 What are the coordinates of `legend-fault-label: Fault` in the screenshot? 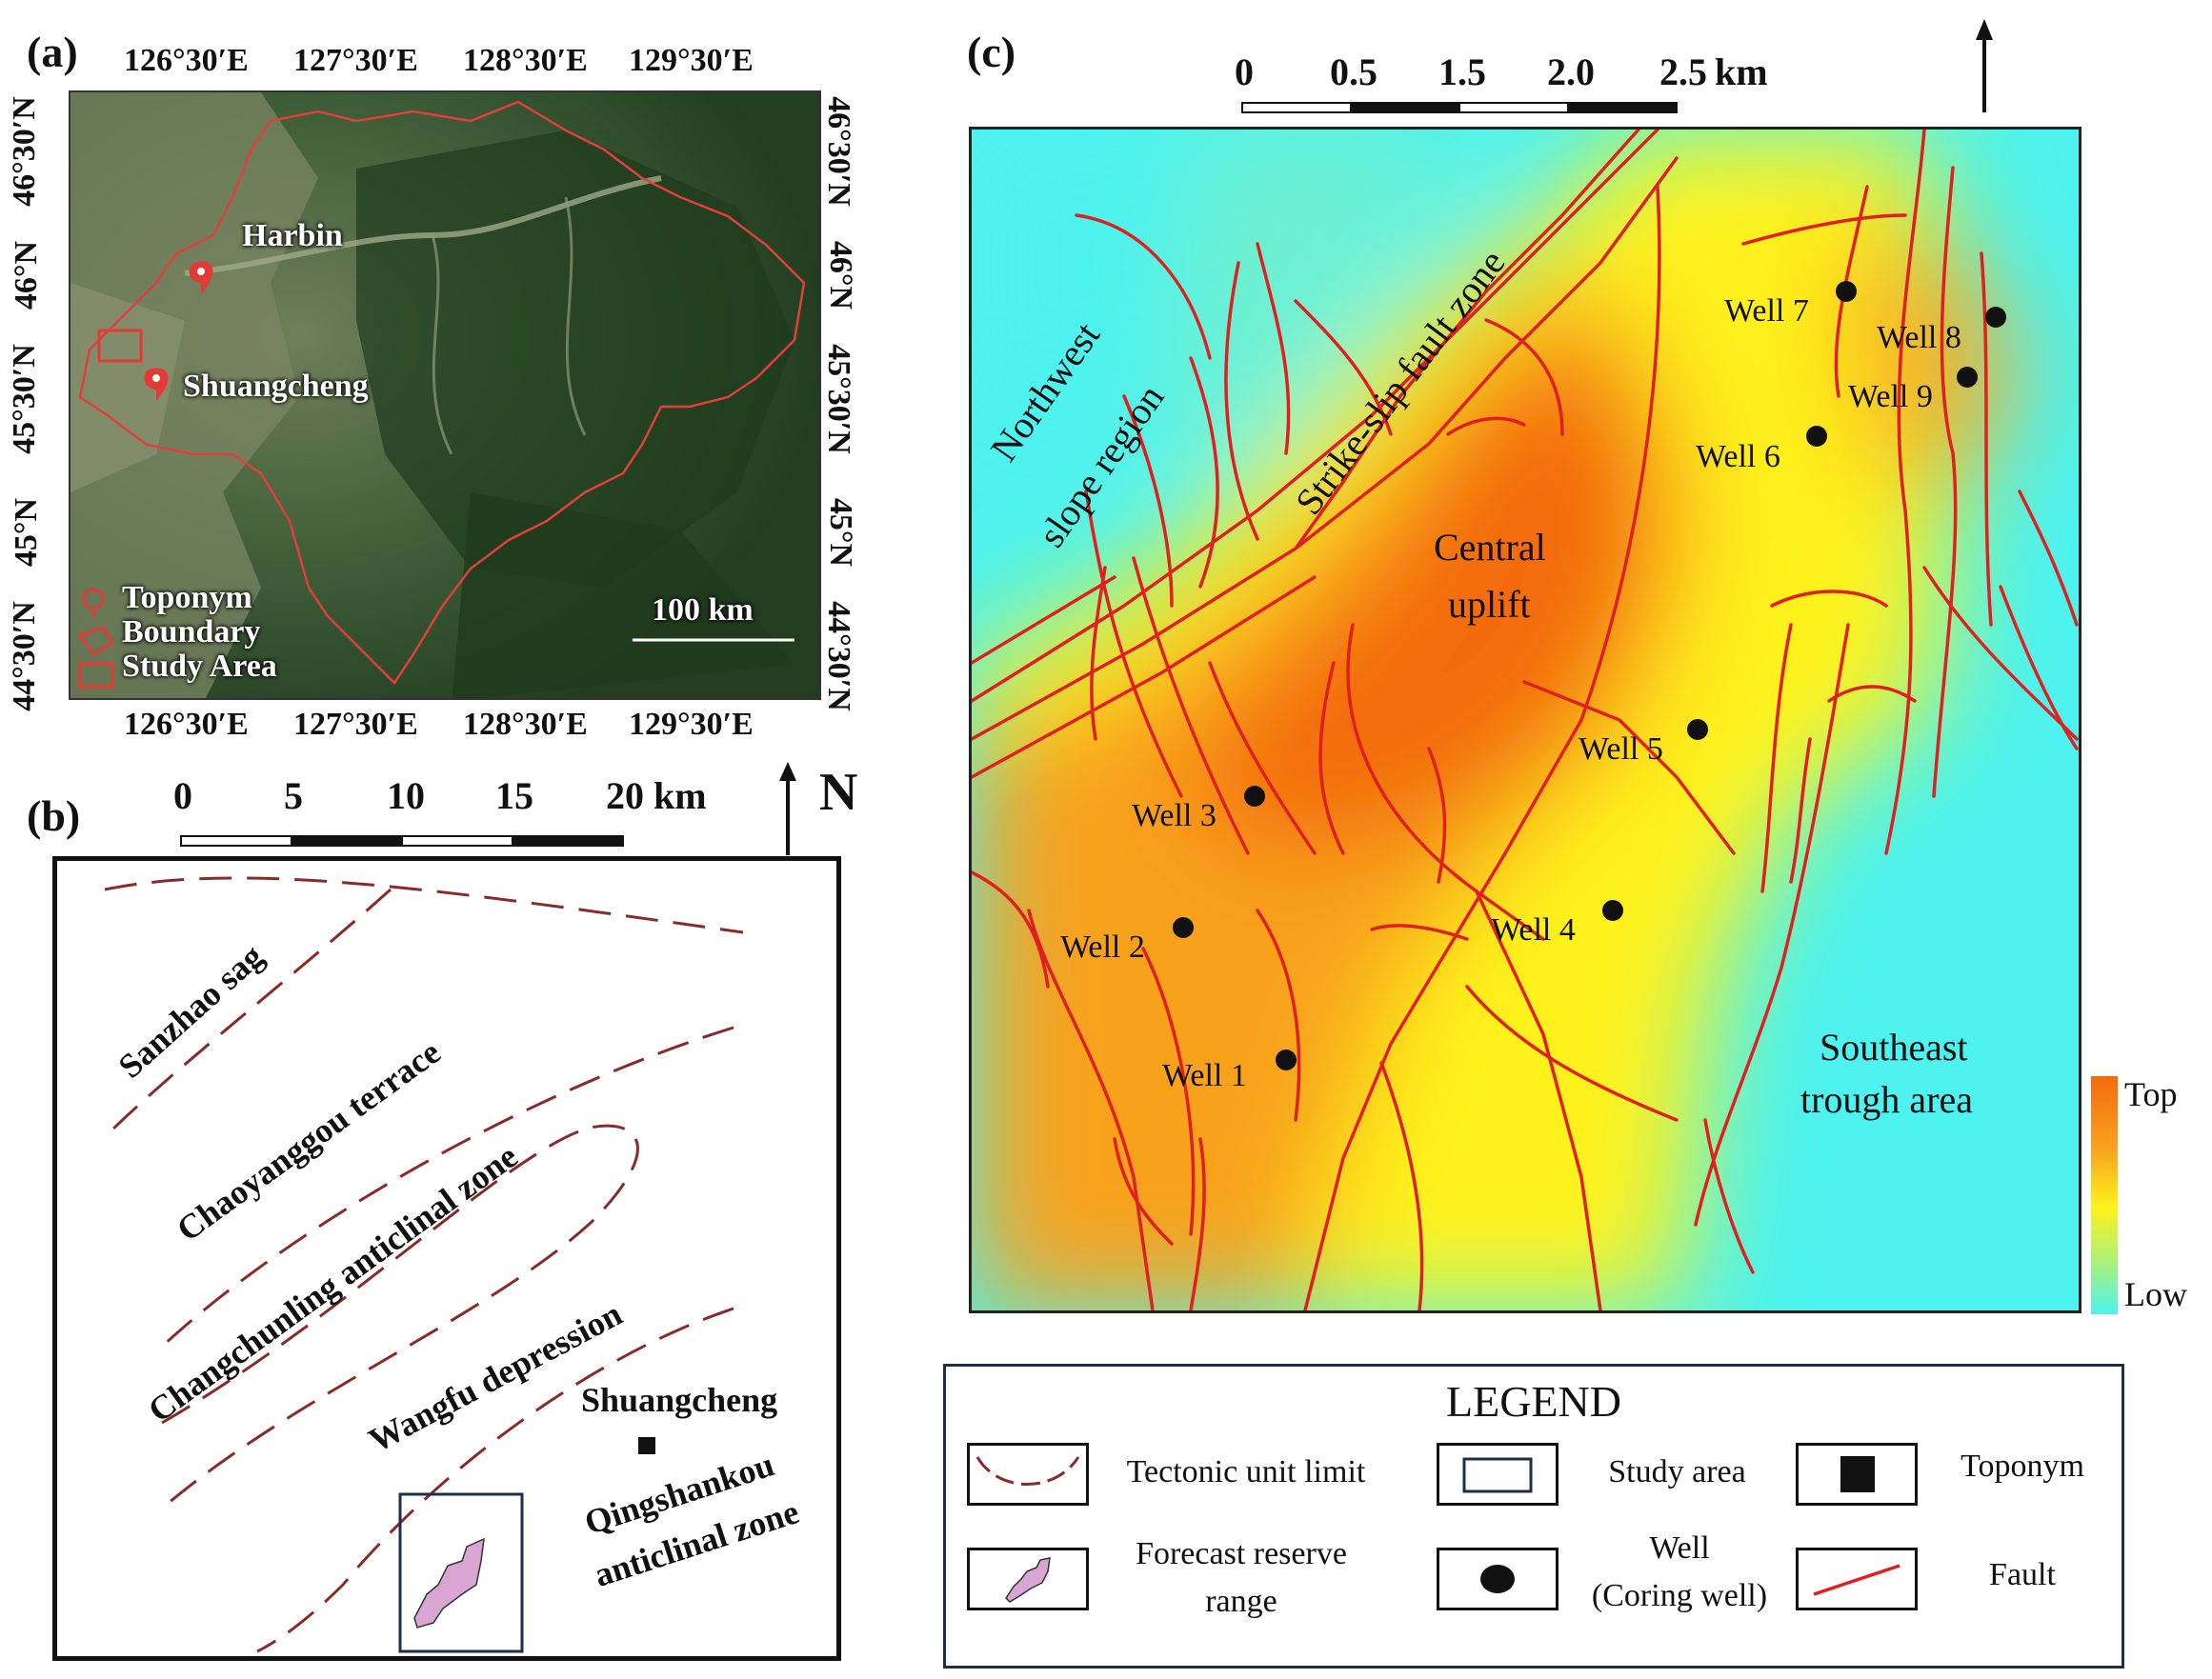 It's located at (2022, 1574).